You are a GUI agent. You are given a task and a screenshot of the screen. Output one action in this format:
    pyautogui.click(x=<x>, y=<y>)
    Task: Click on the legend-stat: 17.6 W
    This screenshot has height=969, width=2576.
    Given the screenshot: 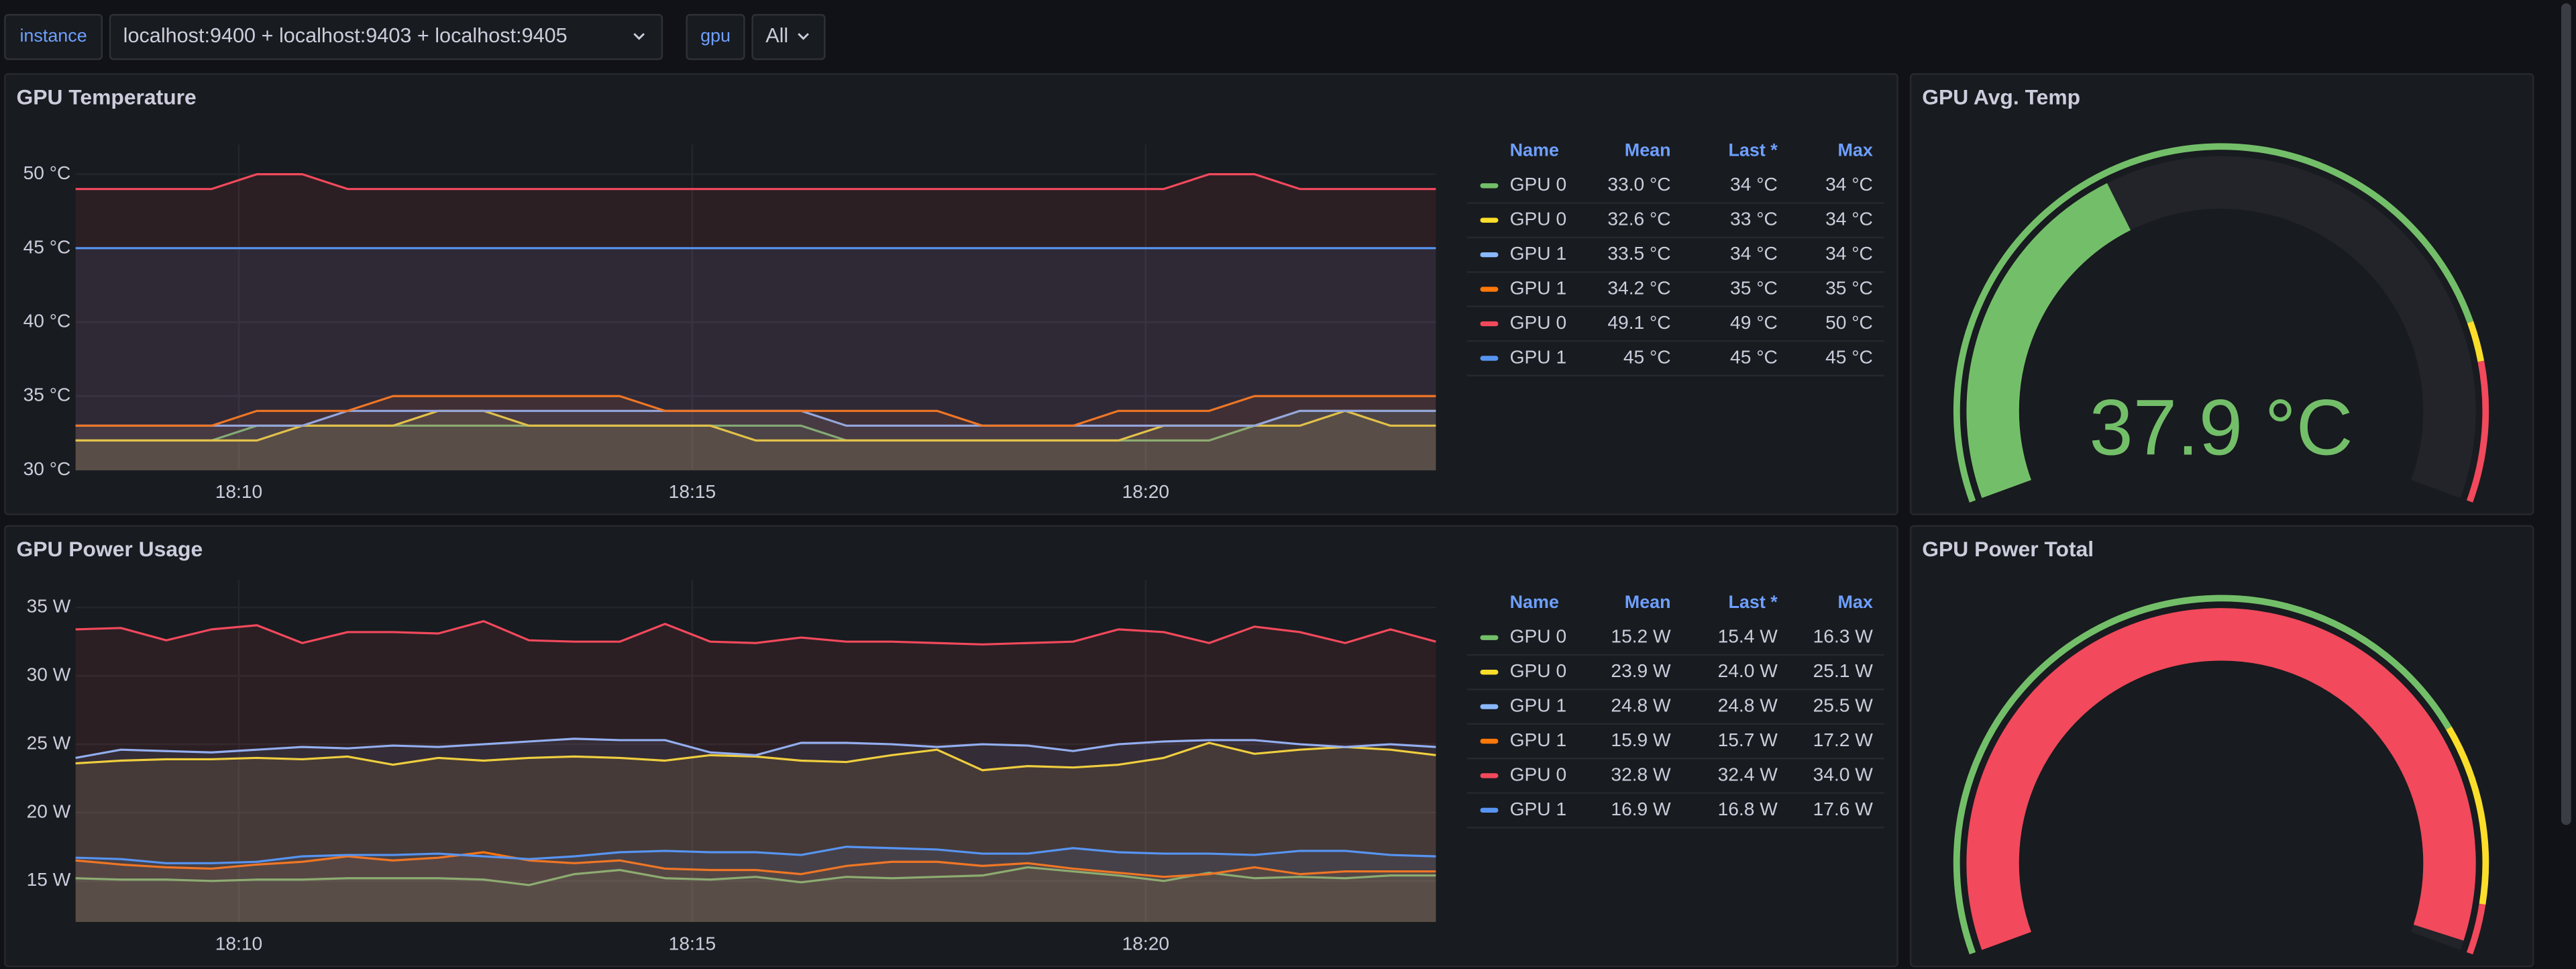 What is the action you would take?
    pyautogui.click(x=1843, y=809)
    